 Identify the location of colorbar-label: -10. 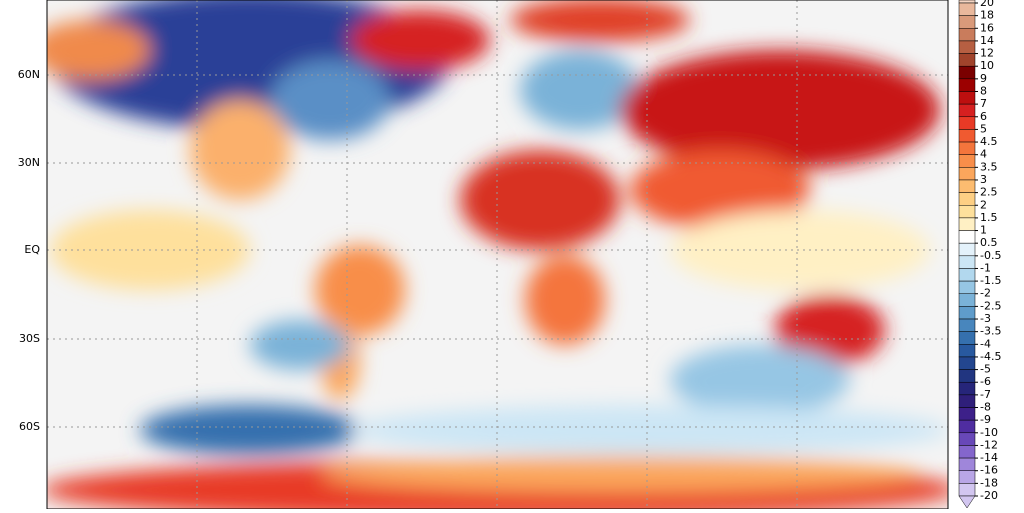
(989, 432).